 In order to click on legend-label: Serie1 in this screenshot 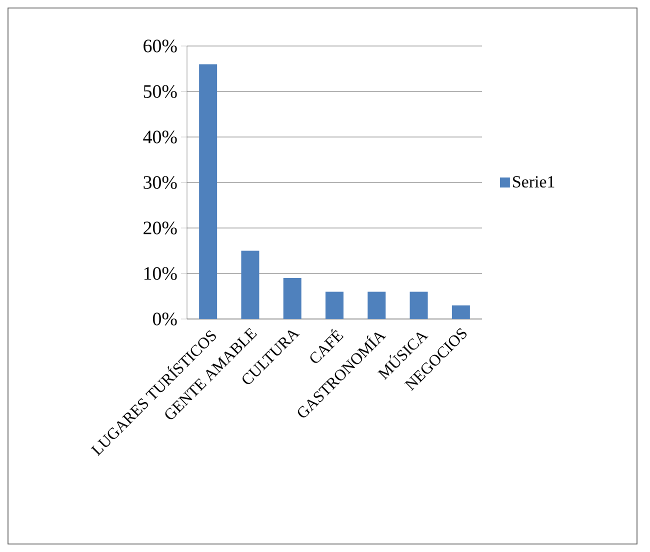, I will do `click(533, 182)`.